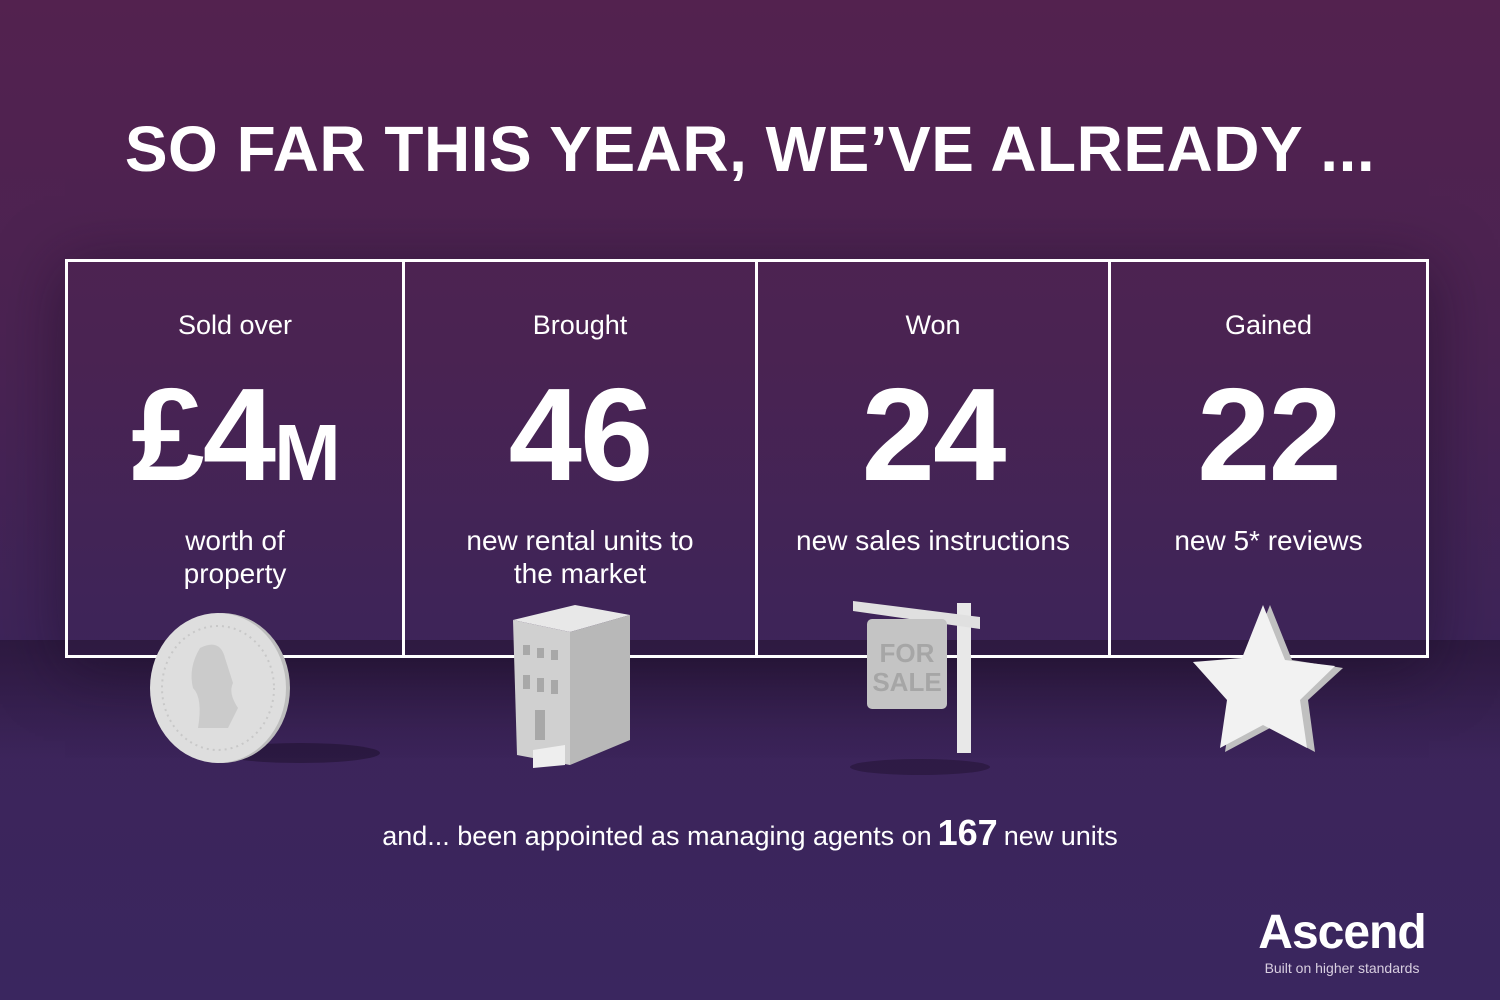  I want to click on stat-lead: Sold over, so click(235, 325).